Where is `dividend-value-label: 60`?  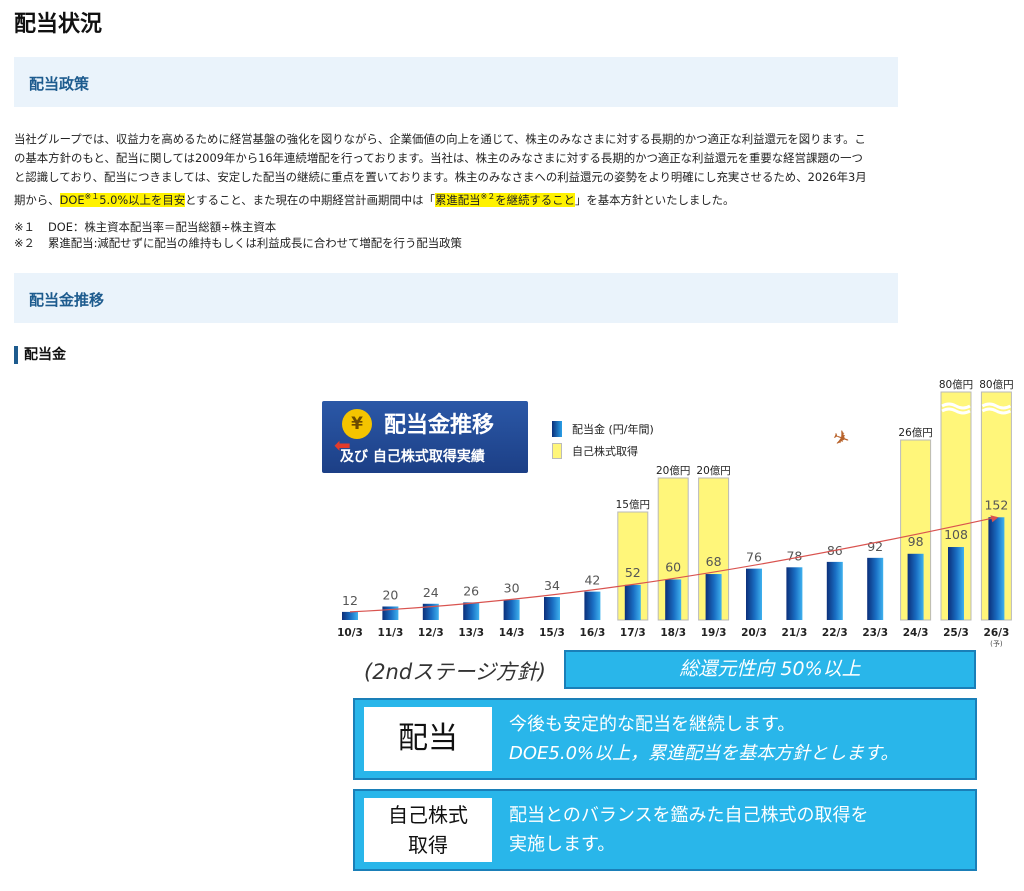 dividend-value-label: 60 is located at coordinates (673, 566).